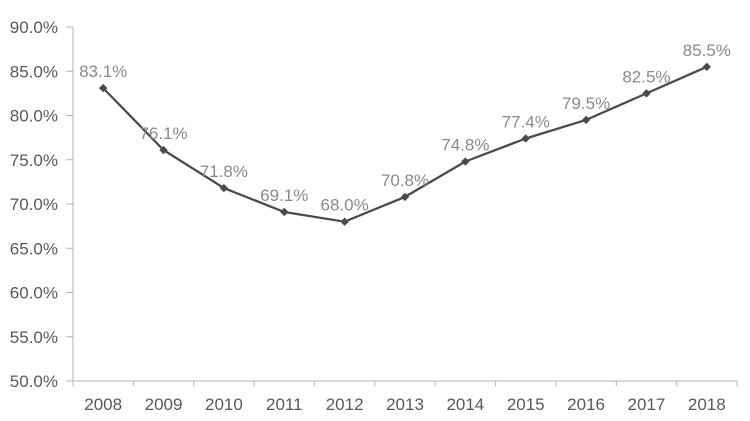  I want to click on y-axis-tick-label: 55.0%, so click(34, 337).